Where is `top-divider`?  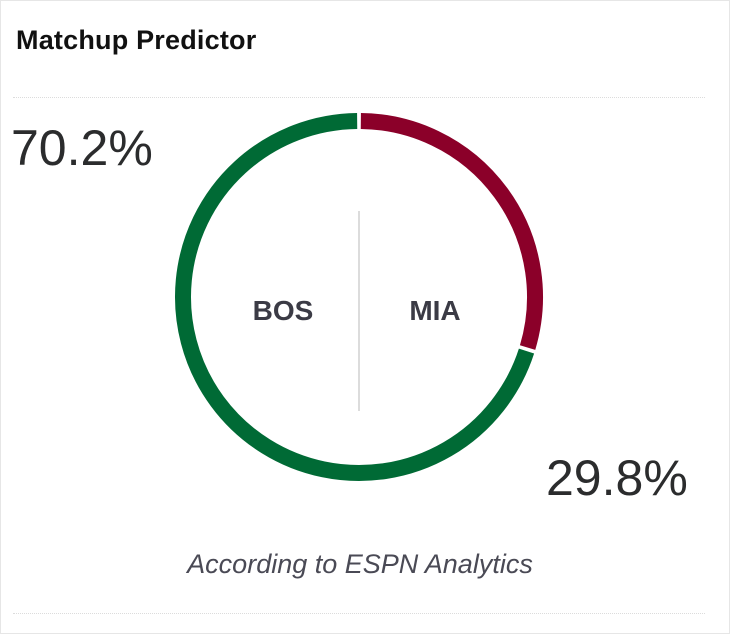
top-divider is located at coordinates (359, 97).